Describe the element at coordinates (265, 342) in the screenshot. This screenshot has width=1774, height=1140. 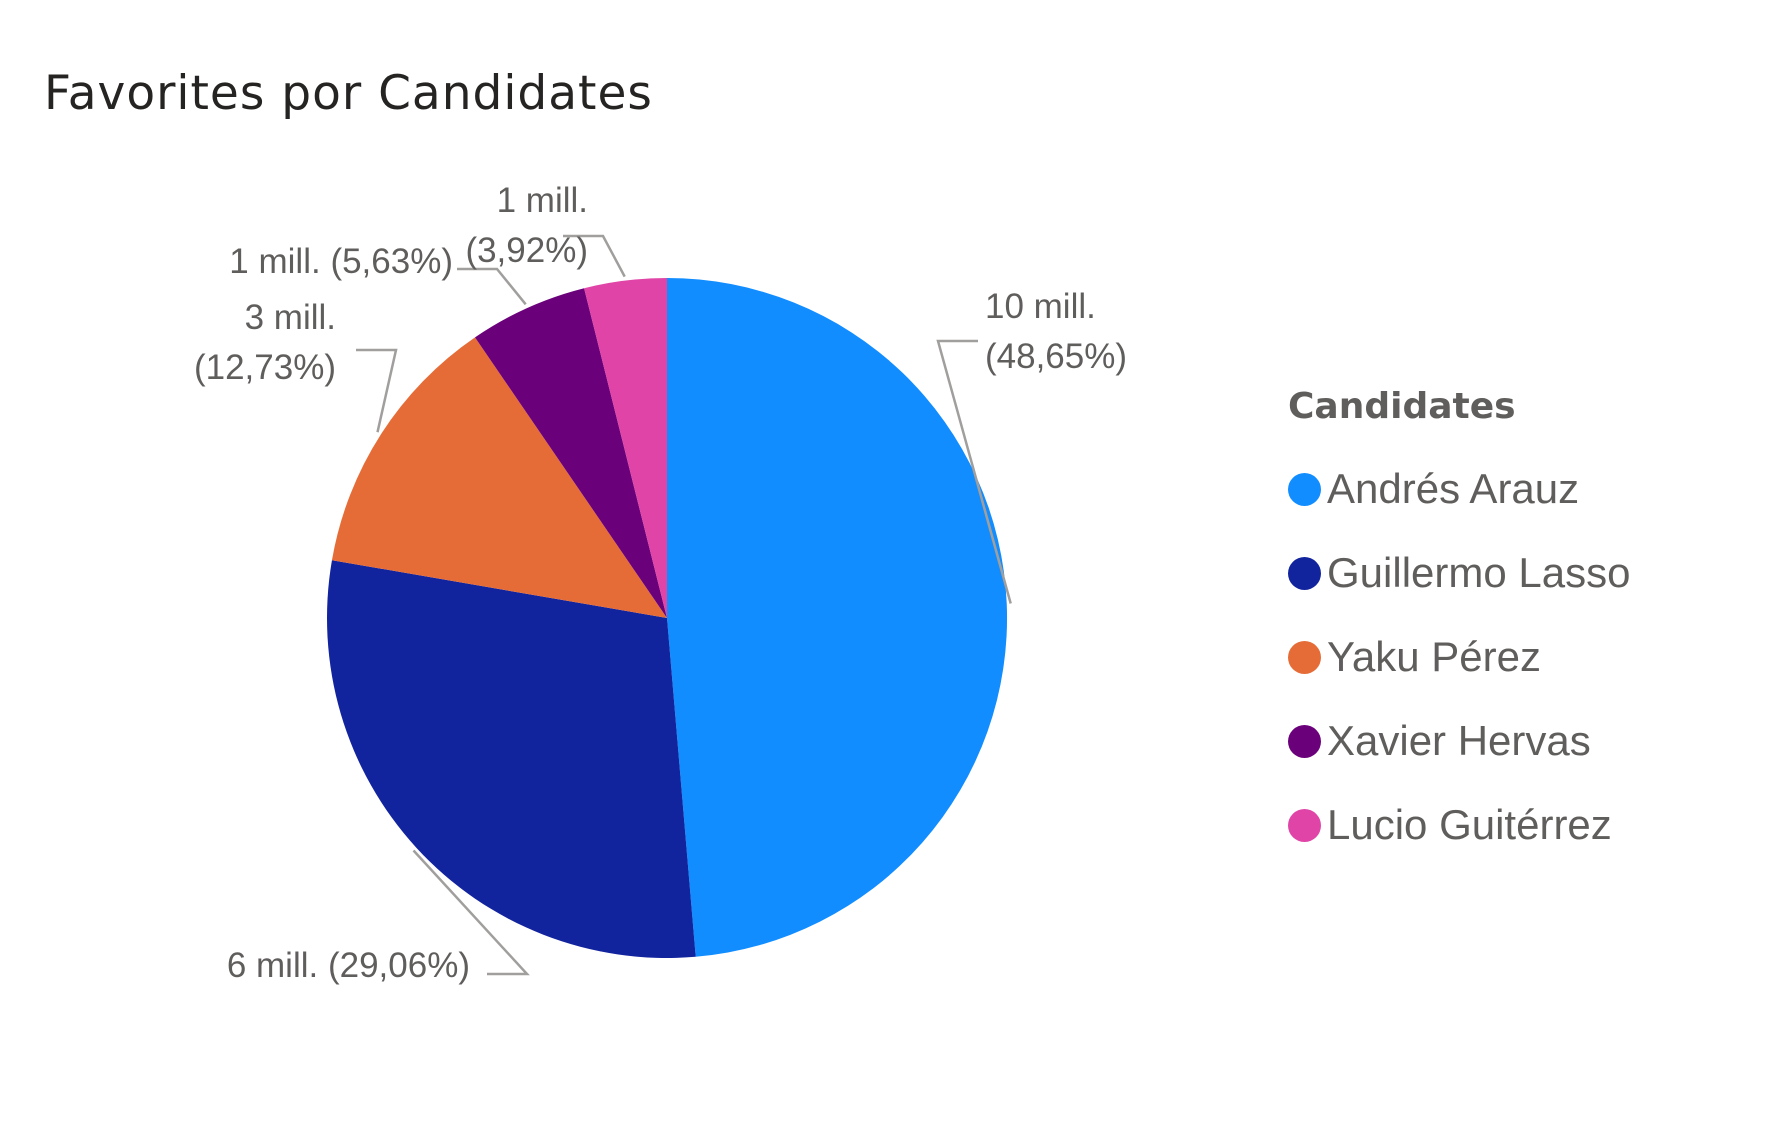
I see `data-label-yaku-perez: 3 mill. (12,73%)` at that location.